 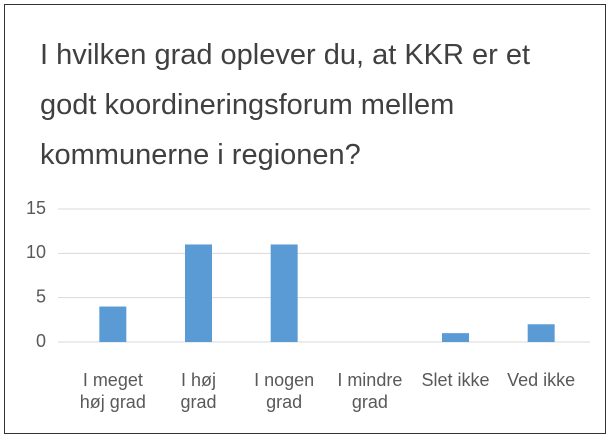 What do you see at coordinates (36, 208) in the screenshot?
I see `y-tick-label: 15` at bounding box center [36, 208].